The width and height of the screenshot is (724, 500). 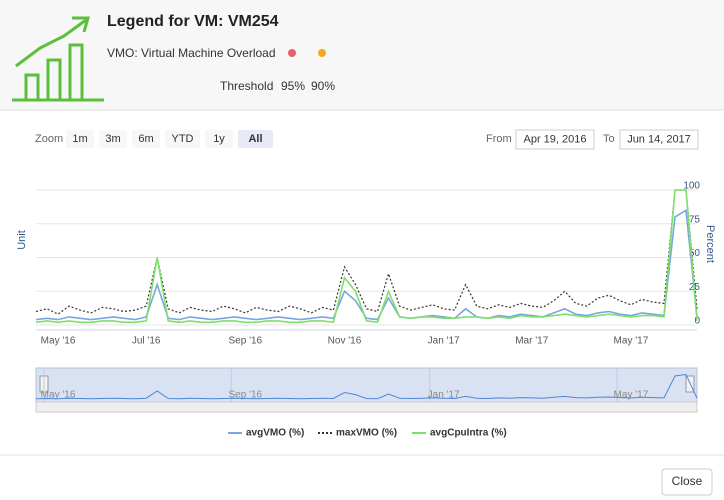 What do you see at coordinates (293, 86) in the screenshot?
I see `threshold-value: 95%` at bounding box center [293, 86].